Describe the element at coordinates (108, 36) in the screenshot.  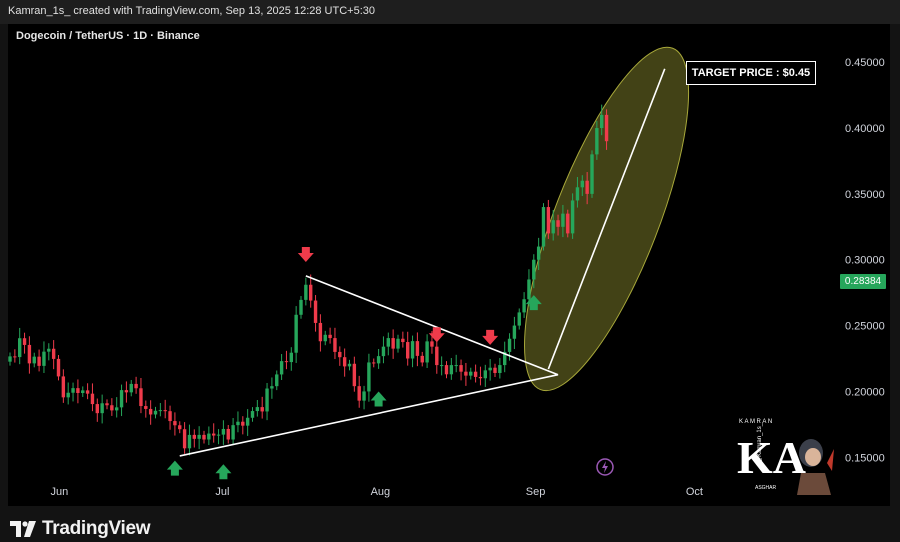
I see `symbol-title: Dogecoin / TetherUS · 1D · Binance` at that location.